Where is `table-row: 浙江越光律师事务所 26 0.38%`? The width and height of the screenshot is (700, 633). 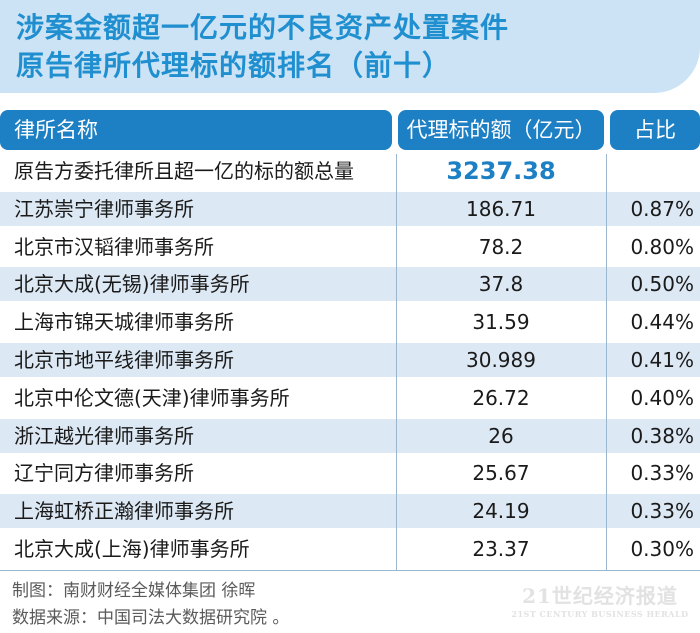 table-row: 浙江越光律师事务所 26 0.38% is located at coordinates (350, 435).